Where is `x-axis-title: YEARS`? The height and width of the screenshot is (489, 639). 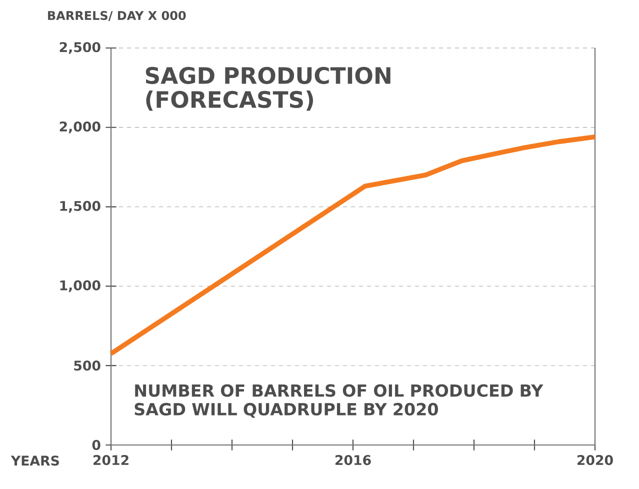
x-axis-title: YEARS is located at coordinates (34, 461).